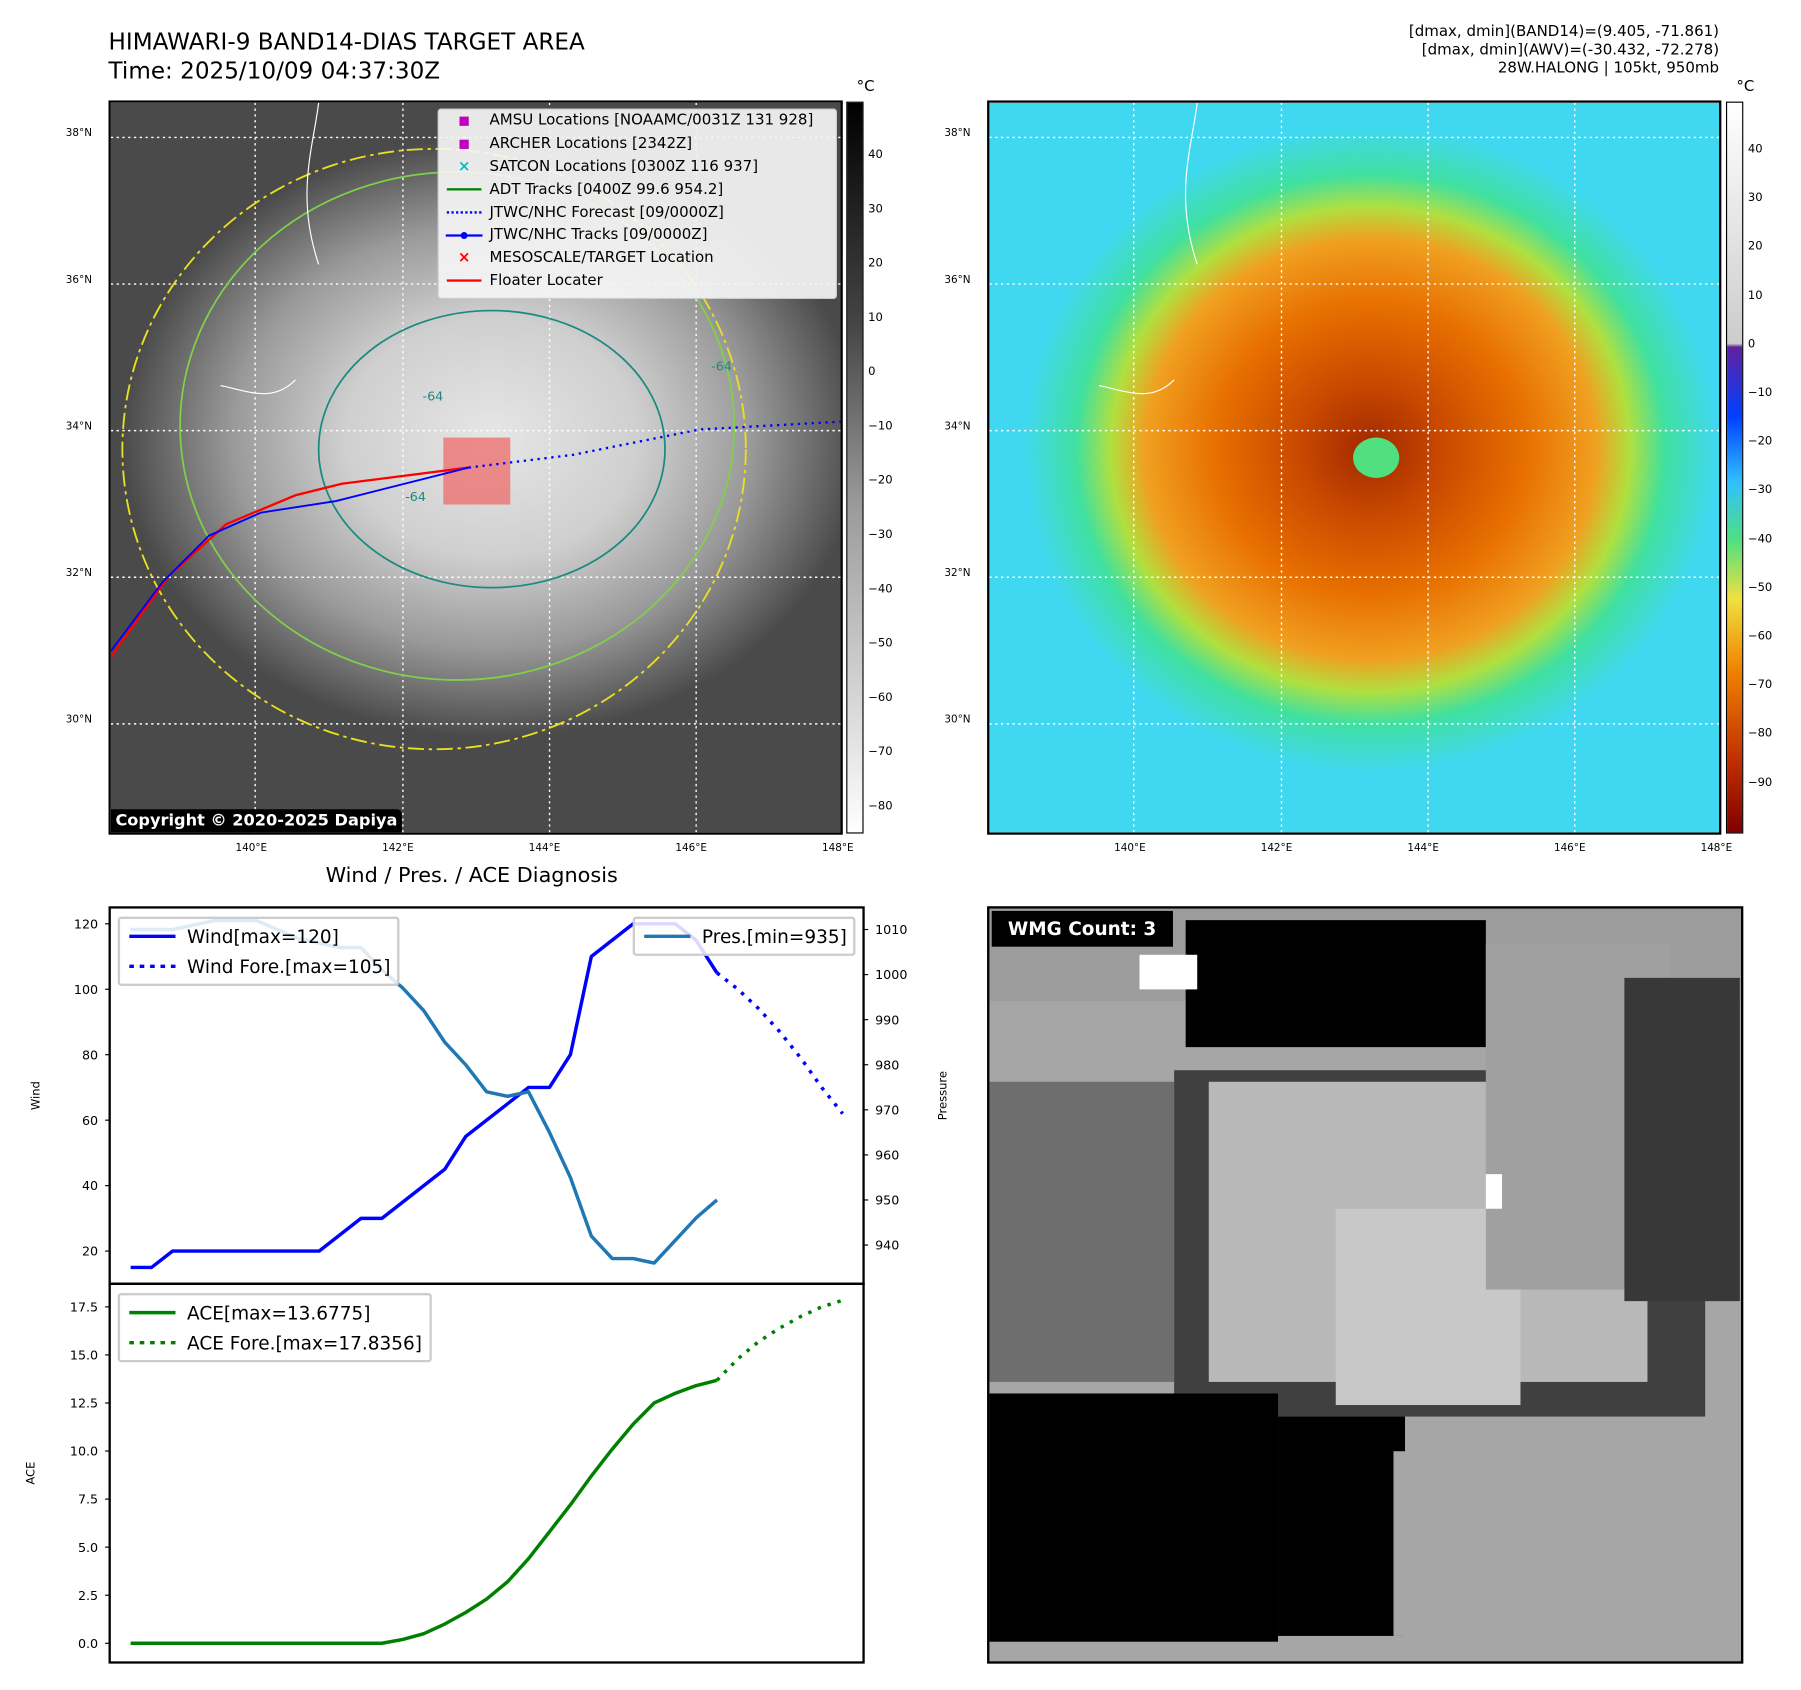 This screenshot has width=1801, height=1690. What do you see at coordinates (398, 848) in the screenshot?
I see `lon-label: 142°E` at bounding box center [398, 848].